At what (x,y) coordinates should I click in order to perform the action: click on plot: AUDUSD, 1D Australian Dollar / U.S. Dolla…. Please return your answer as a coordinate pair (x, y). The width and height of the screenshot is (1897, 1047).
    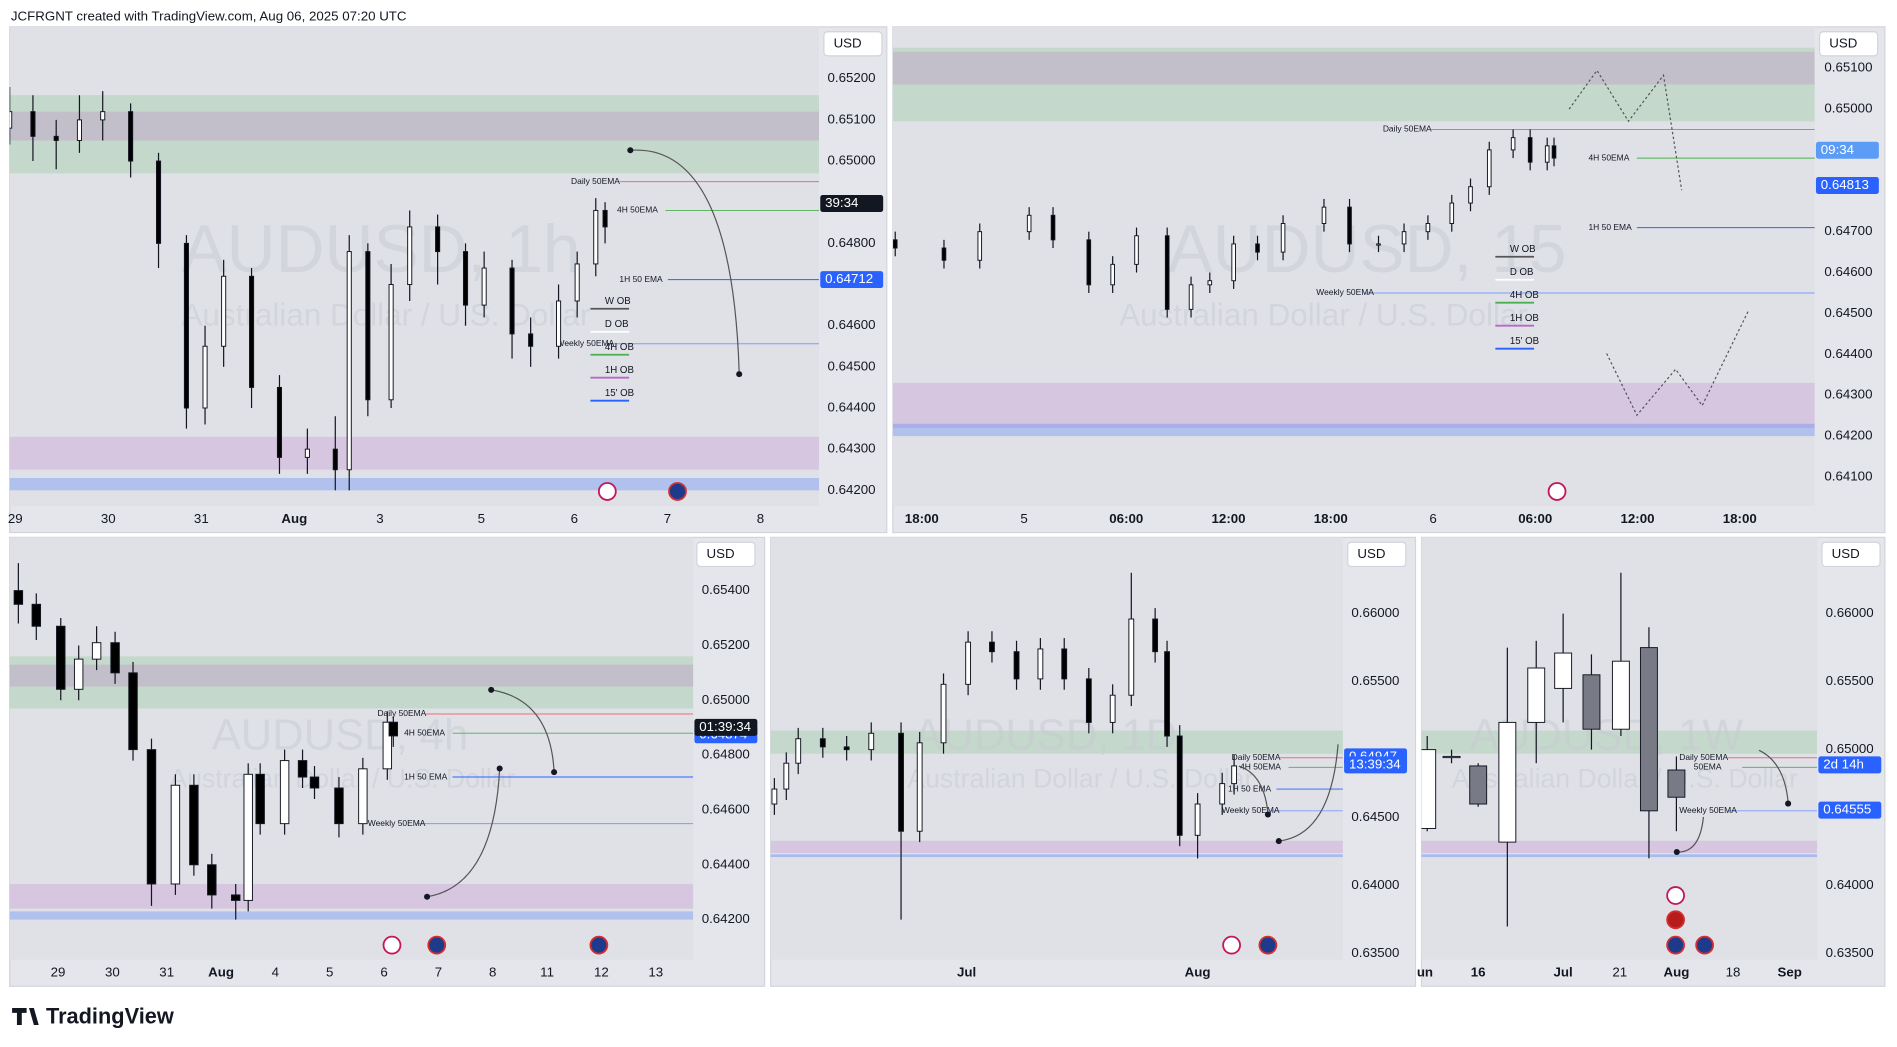
    Looking at the image, I should click on (1056, 746).